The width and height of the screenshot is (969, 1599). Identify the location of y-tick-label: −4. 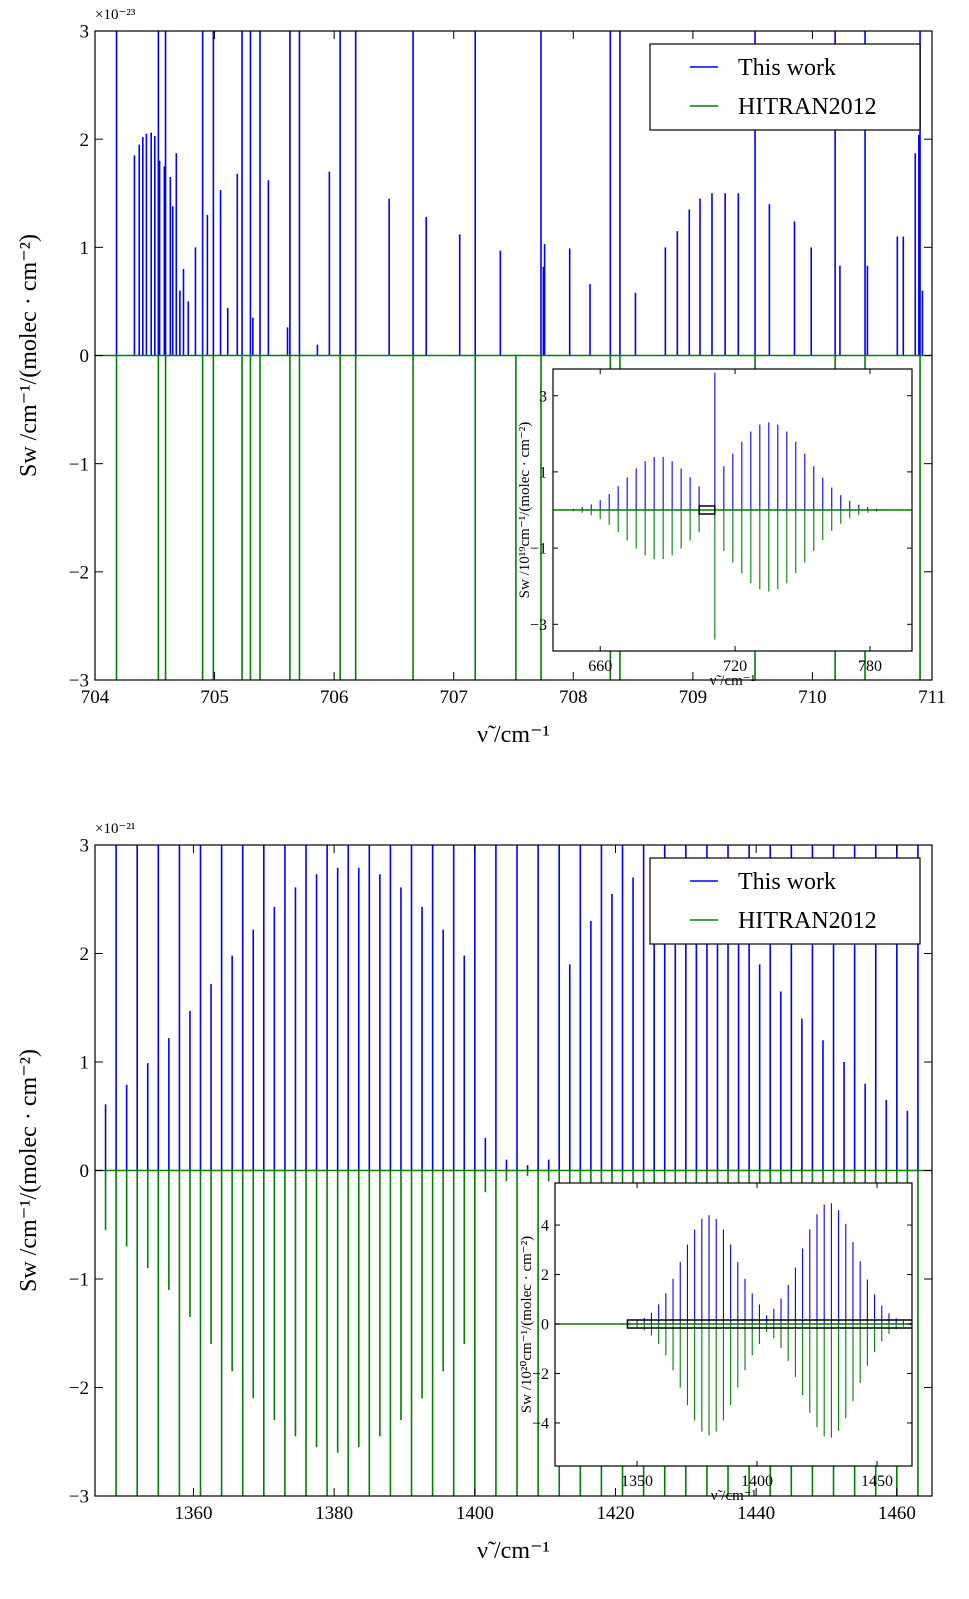
(540, 1424).